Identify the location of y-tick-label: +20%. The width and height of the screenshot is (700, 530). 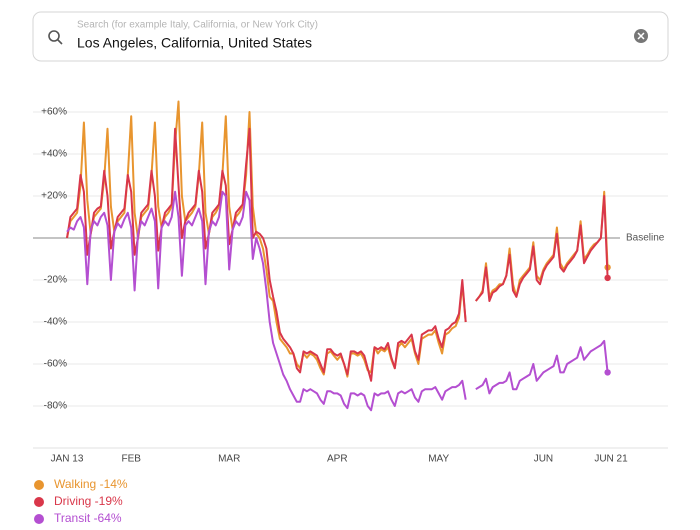
(54, 196).